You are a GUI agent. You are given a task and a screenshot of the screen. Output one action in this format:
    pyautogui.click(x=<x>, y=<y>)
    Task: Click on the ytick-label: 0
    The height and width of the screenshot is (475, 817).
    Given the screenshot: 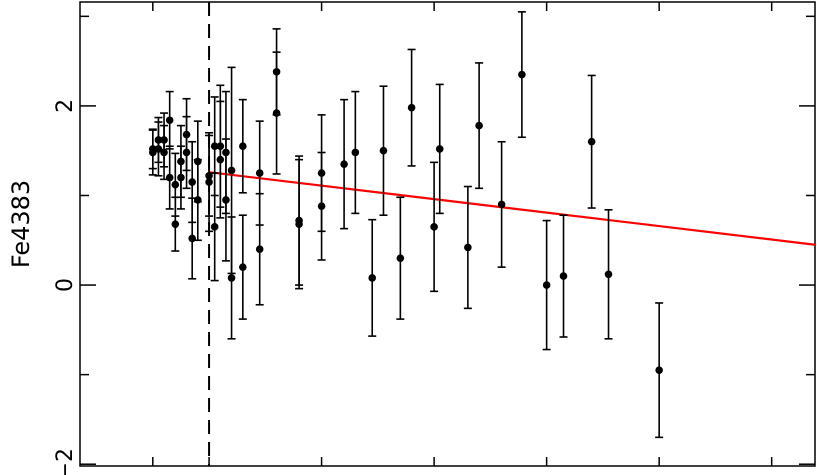 What is the action you would take?
    pyautogui.click(x=65, y=285)
    